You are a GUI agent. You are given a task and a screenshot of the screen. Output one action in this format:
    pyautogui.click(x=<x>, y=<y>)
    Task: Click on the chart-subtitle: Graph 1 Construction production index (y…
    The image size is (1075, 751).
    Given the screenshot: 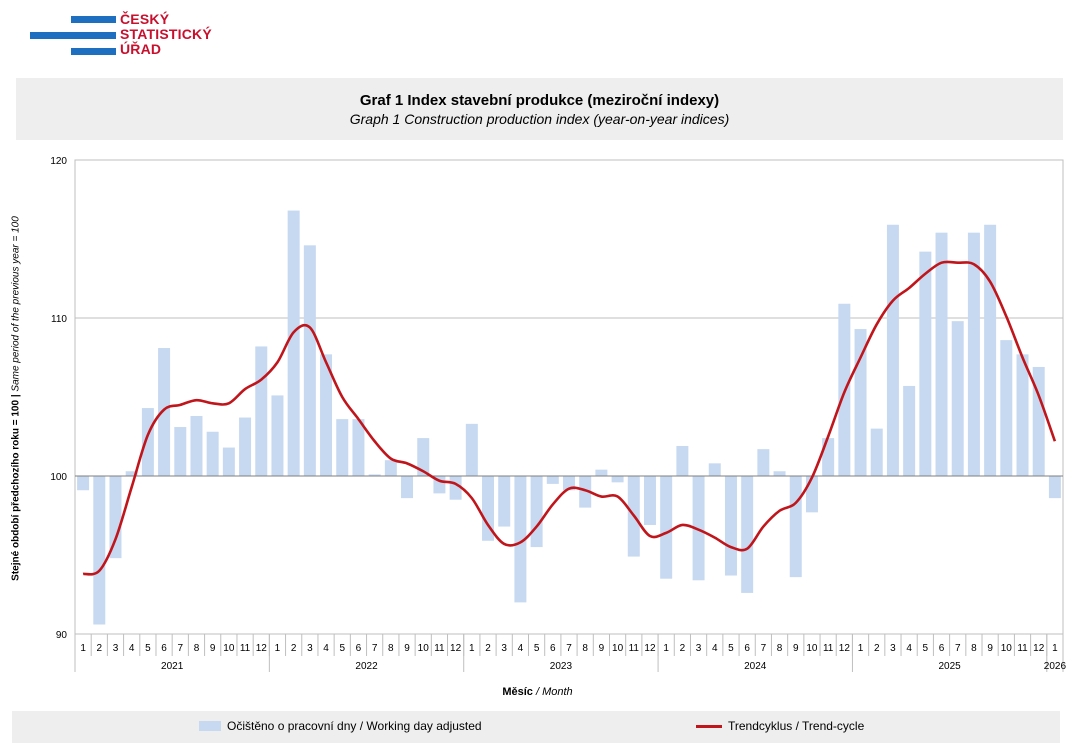 What is the action you would take?
    pyautogui.click(x=539, y=119)
    